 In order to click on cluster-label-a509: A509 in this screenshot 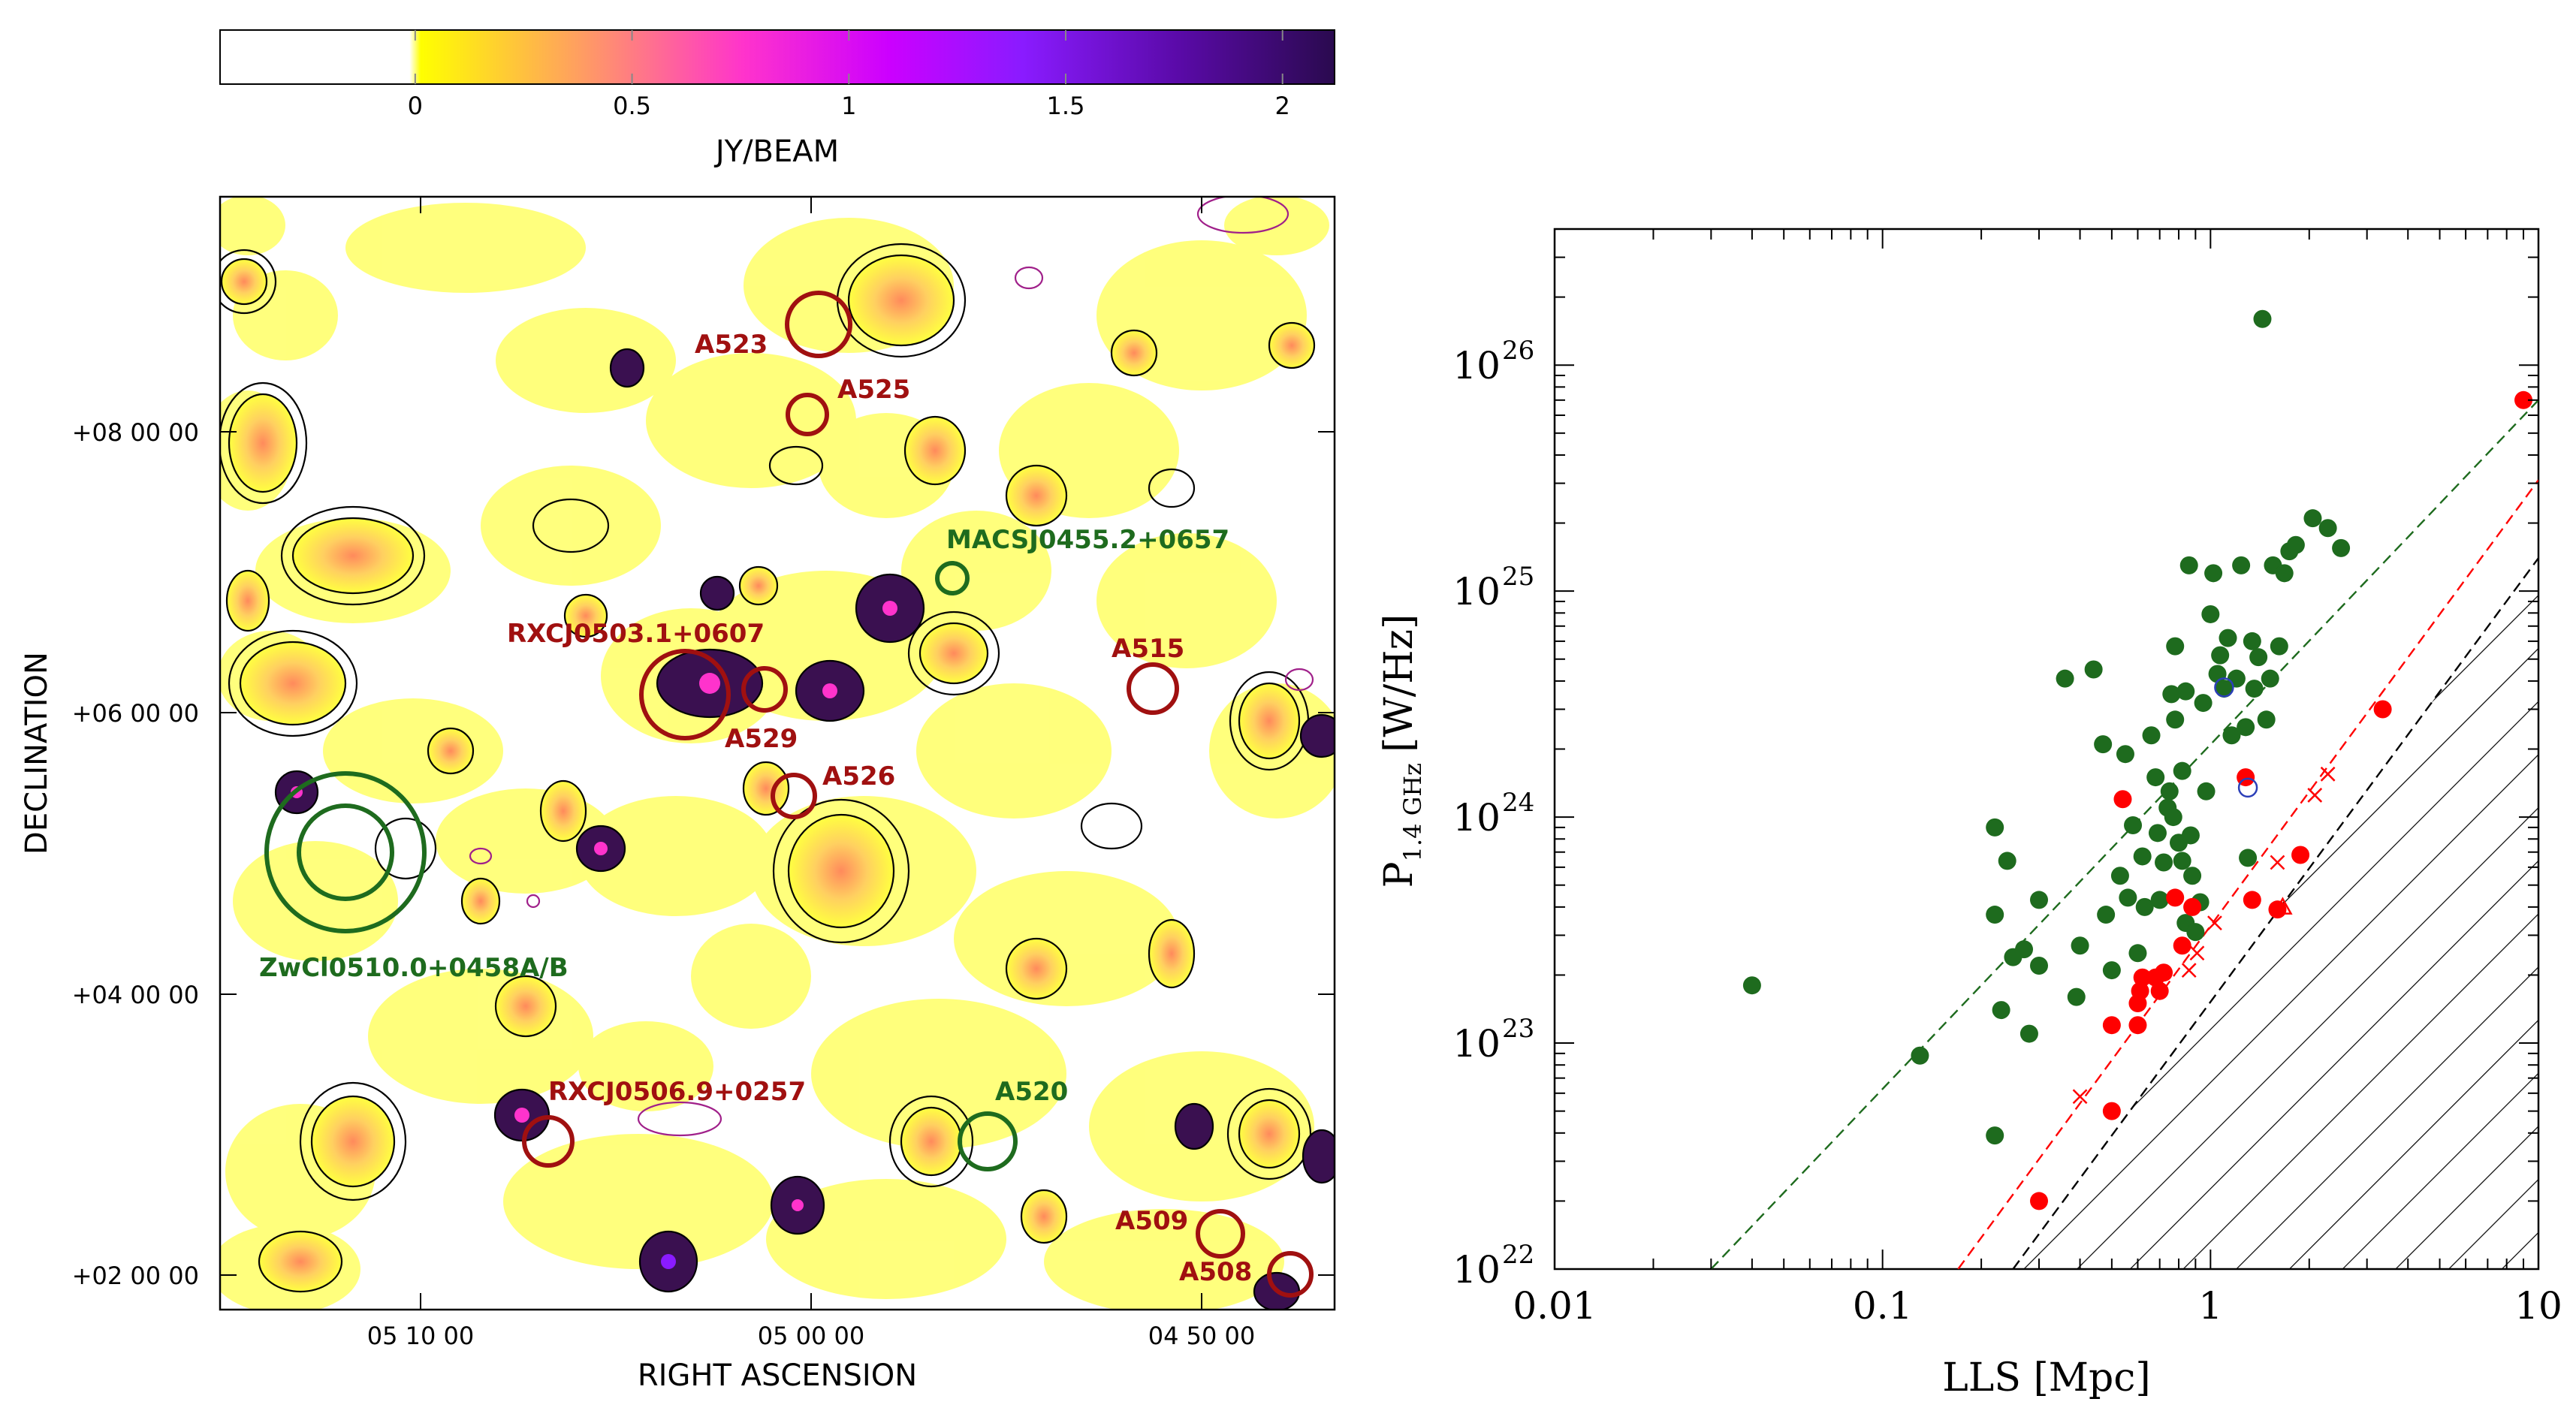, I will do `click(1151, 1221)`.